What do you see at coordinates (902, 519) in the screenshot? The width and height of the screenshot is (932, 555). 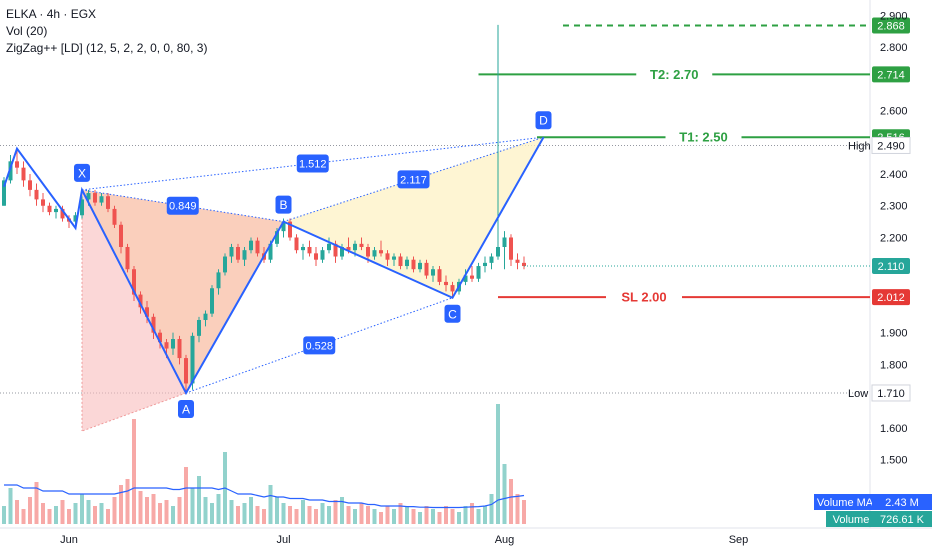 I see `volume-value-box` at bounding box center [902, 519].